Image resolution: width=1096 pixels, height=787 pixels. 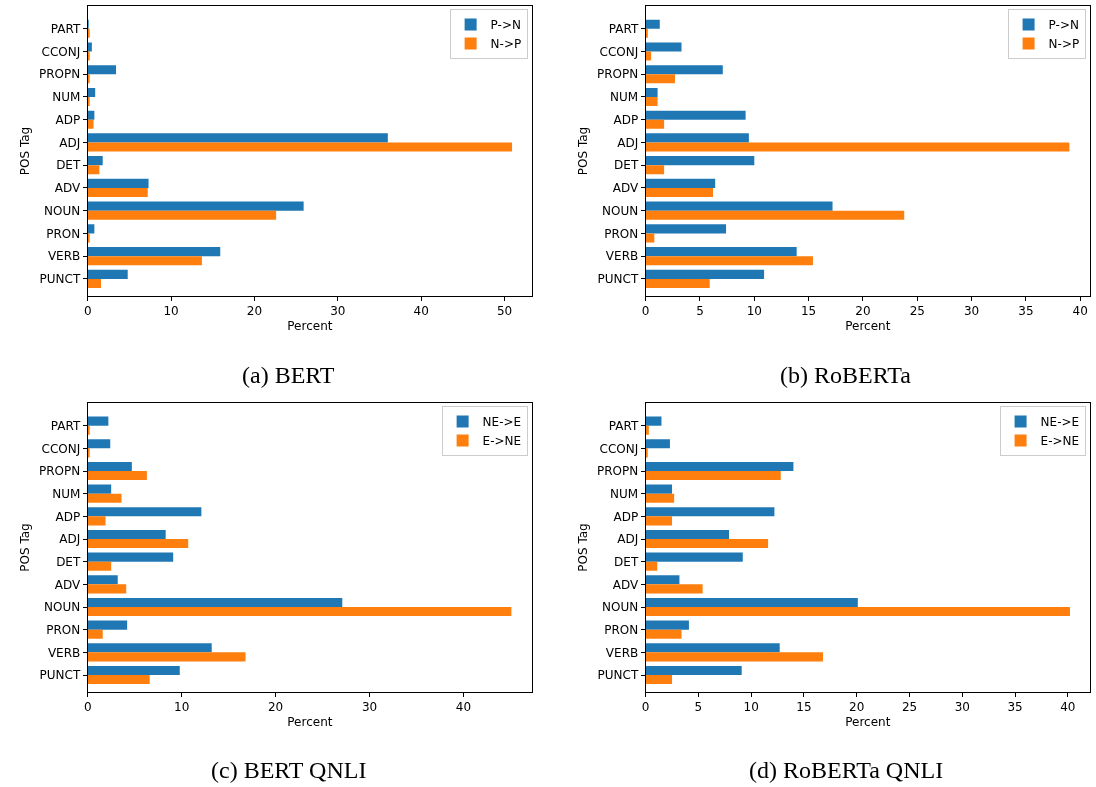 What do you see at coordinates (909, 707) in the screenshot?
I see `x-tick-label: 25` at bounding box center [909, 707].